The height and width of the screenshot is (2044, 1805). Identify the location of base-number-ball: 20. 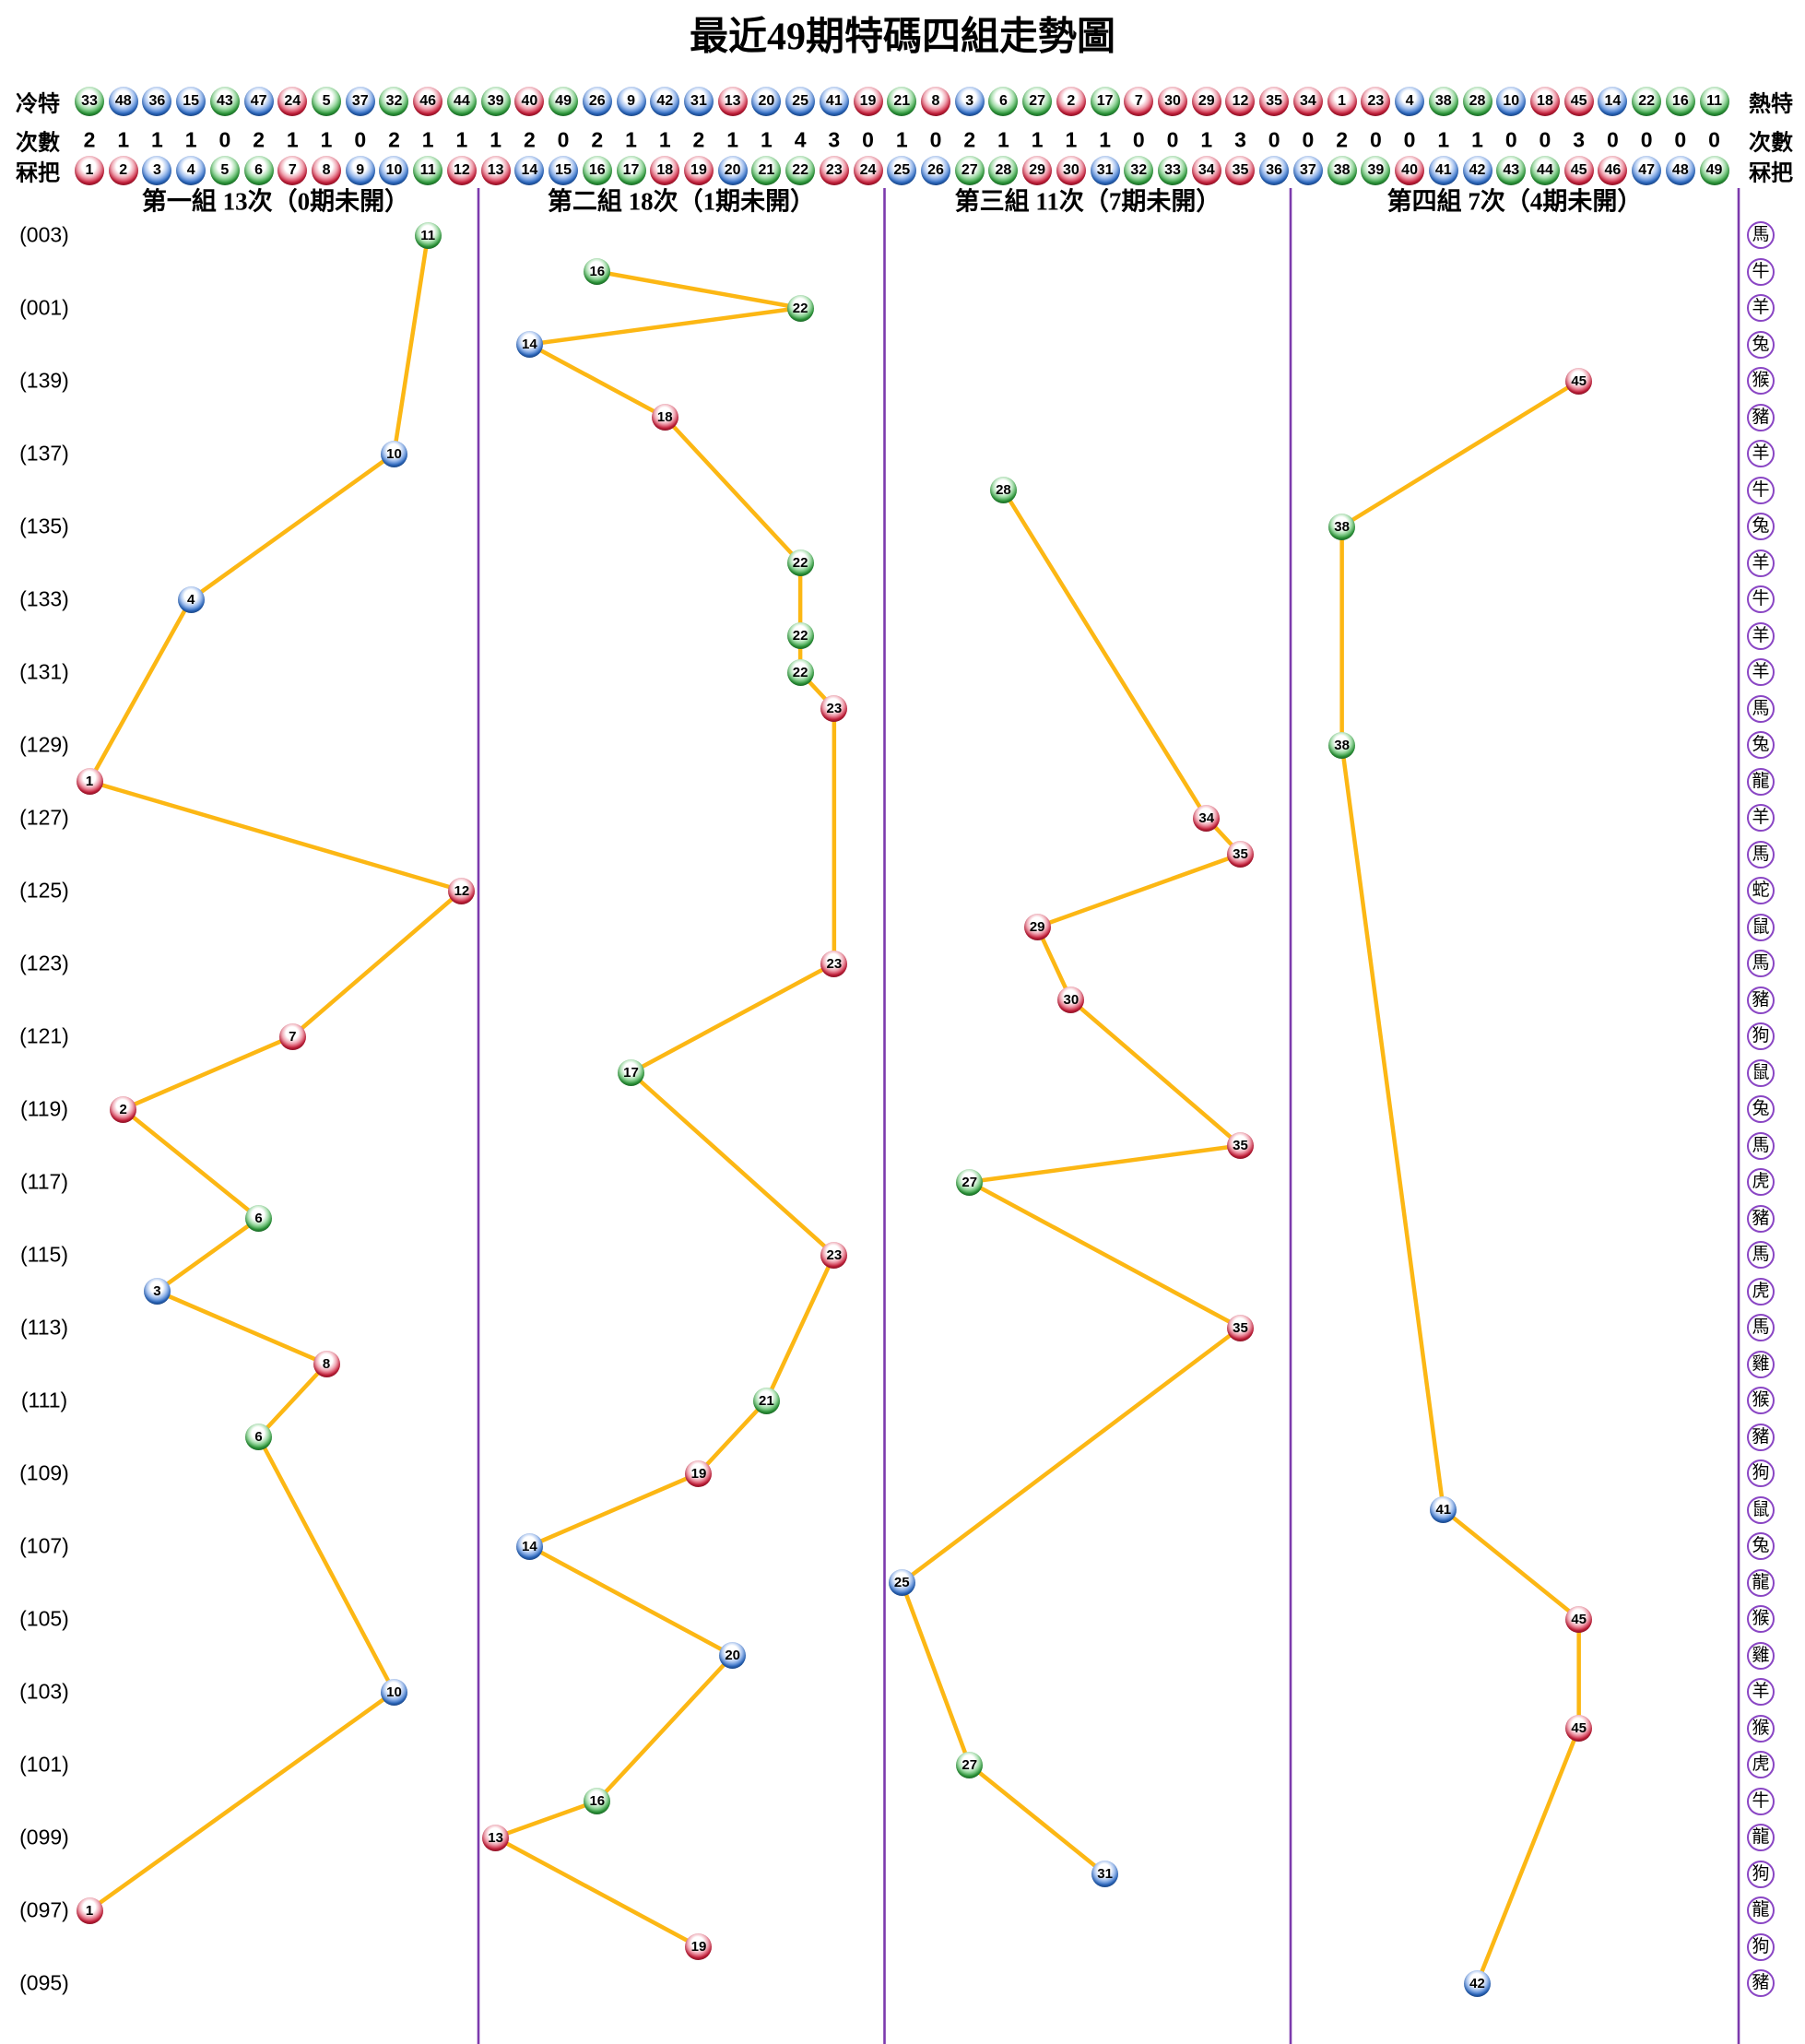
(732, 170).